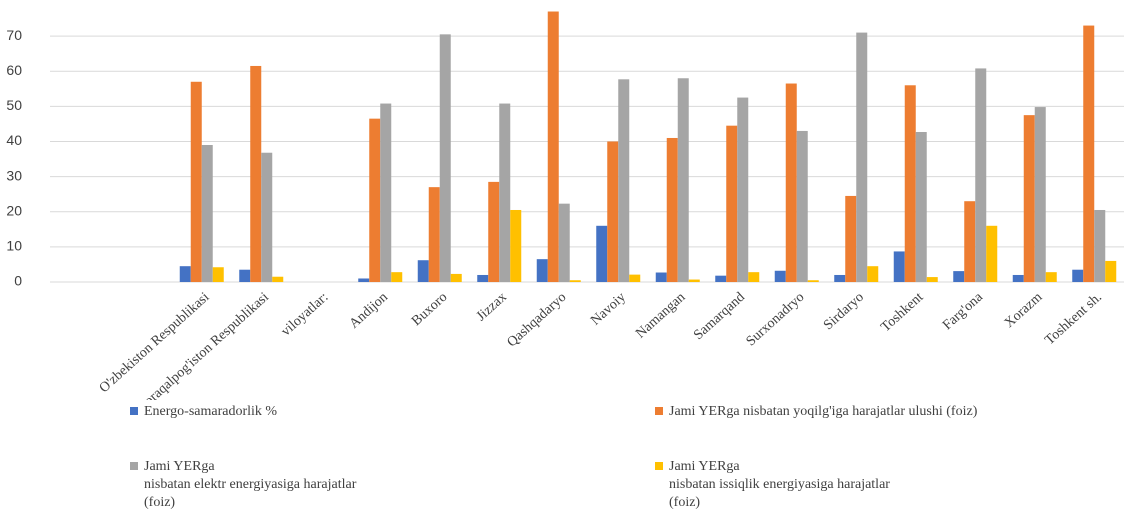 This screenshot has width=1126, height=521. What do you see at coordinates (492, 307) in the screenshot?
I see `x-tick-label: Jizzax` at bounding box center [492, 307].